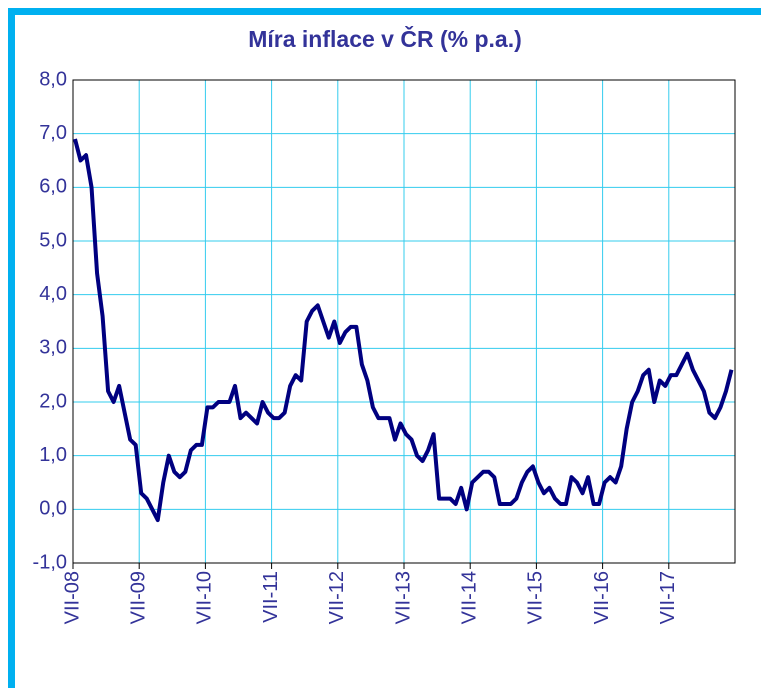 The image size is (761, 688). Describe the element at coordinates (668, 597) in the screenshot. I see `x-tick-label: VII-17` at that location.